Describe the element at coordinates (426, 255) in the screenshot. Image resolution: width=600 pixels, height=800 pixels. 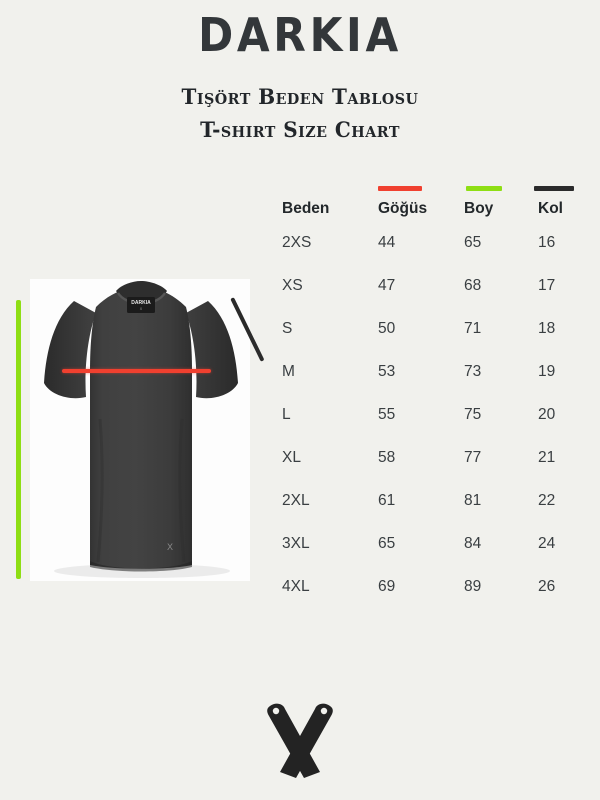
I see `table-row: 2XS 44 65 16` at that location.